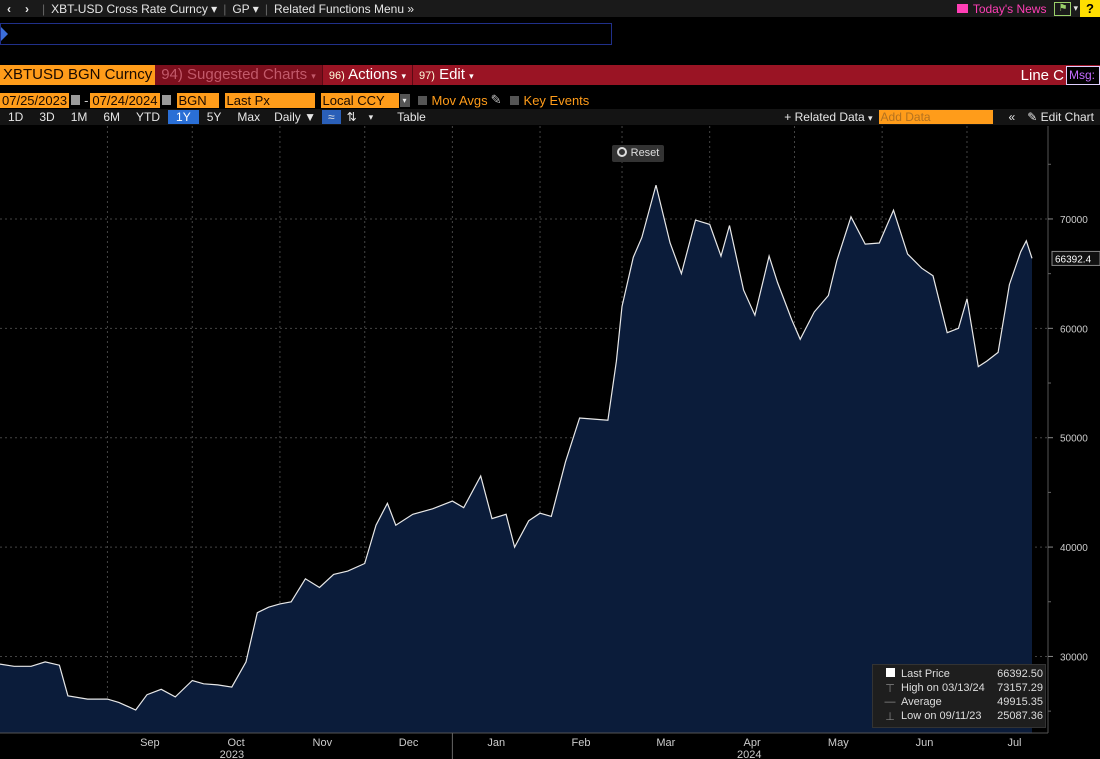  I want to click on legend-marker, so click(890, 675).